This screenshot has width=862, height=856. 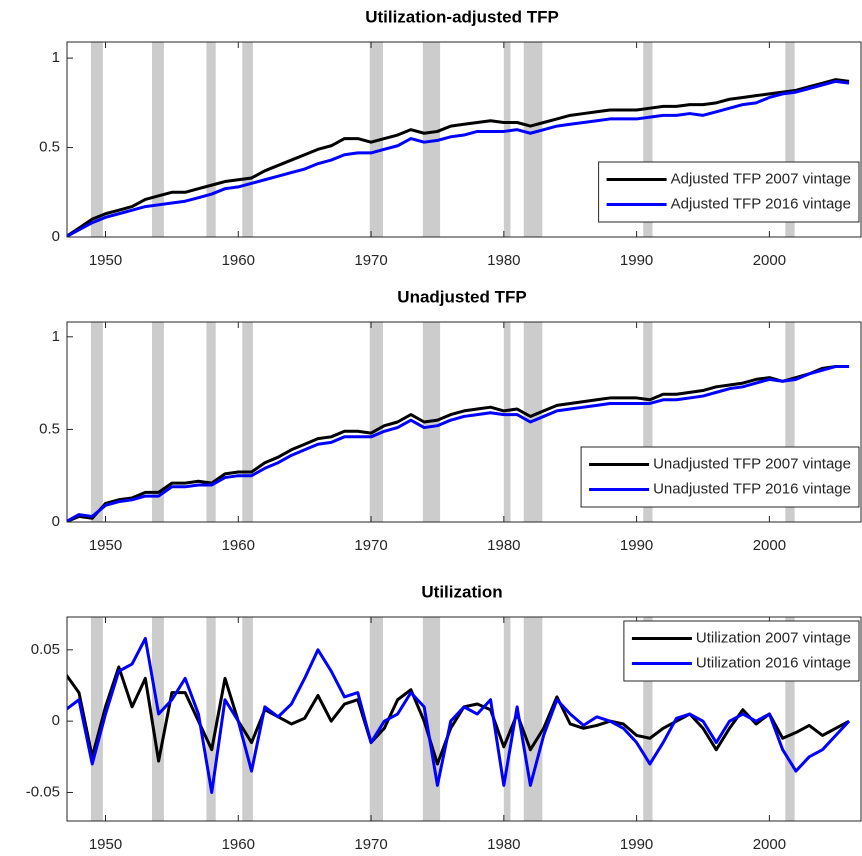 I want to click on legend-label: Utilization 2007 vintage, so click(x=773, y=637).